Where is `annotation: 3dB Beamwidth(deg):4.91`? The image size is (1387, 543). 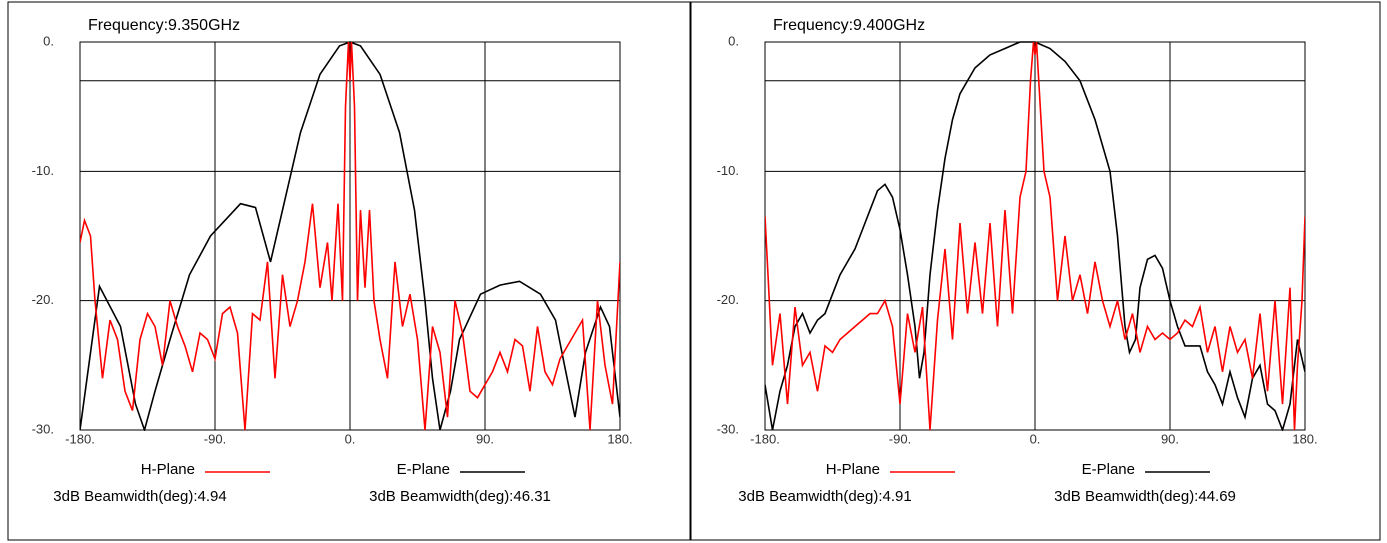
annotation: 3dB Beamwidth(deg):4.91 is located at coordinates (824, 496).